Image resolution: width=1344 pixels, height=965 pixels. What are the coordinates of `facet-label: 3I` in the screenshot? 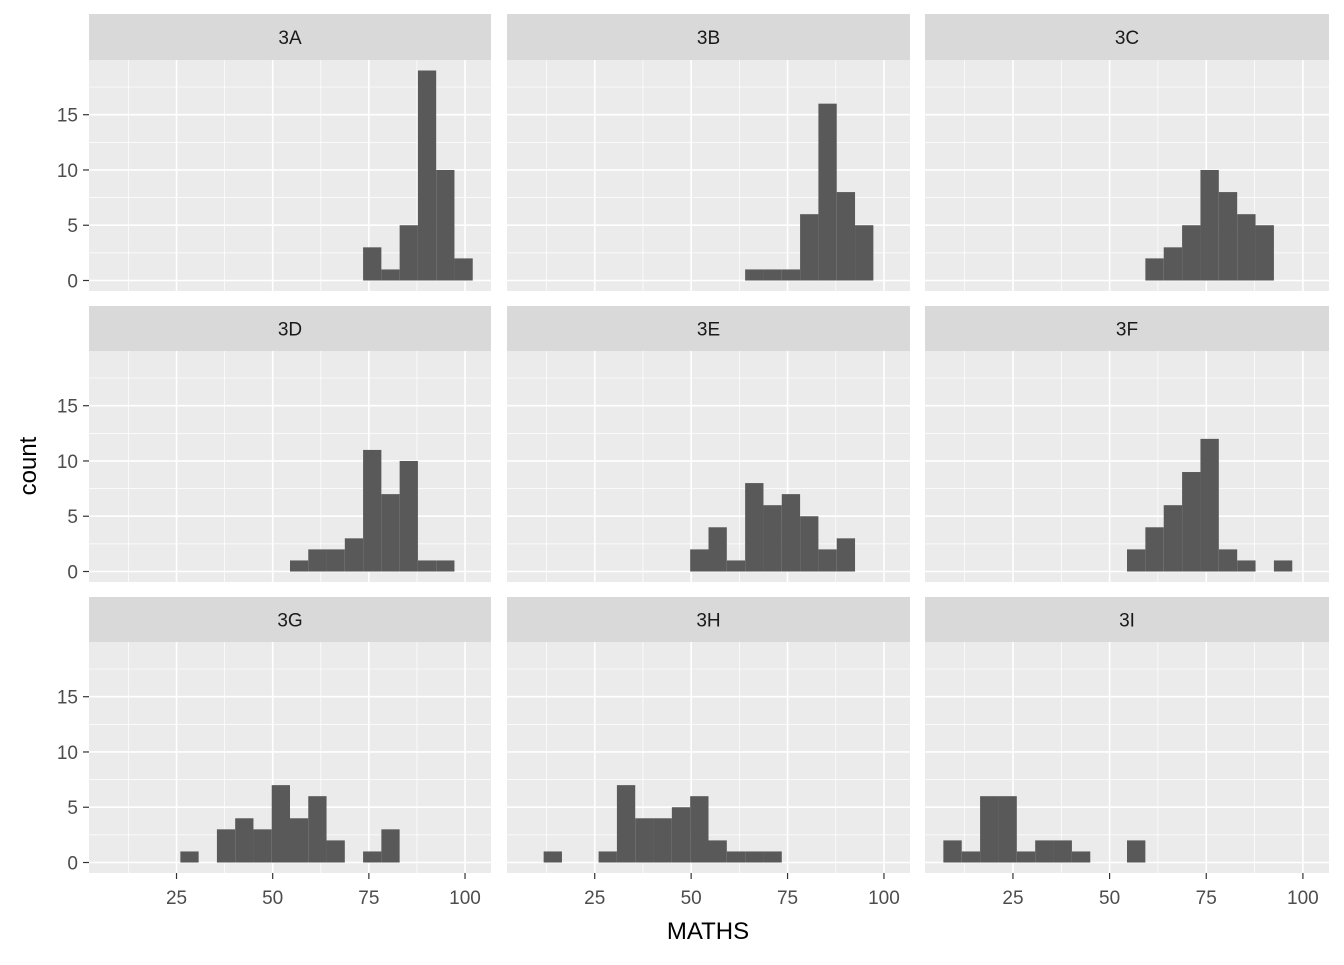 It's located at (1127, 621).